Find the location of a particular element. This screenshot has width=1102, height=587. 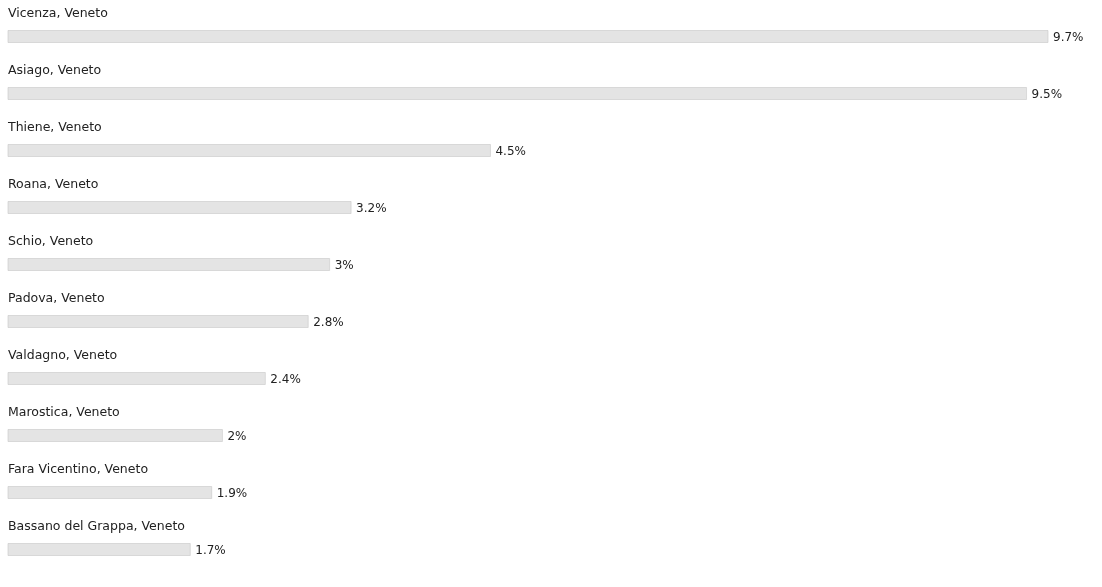

y-tick-label: Roana, Veneto is located at coordinates (53, 183).